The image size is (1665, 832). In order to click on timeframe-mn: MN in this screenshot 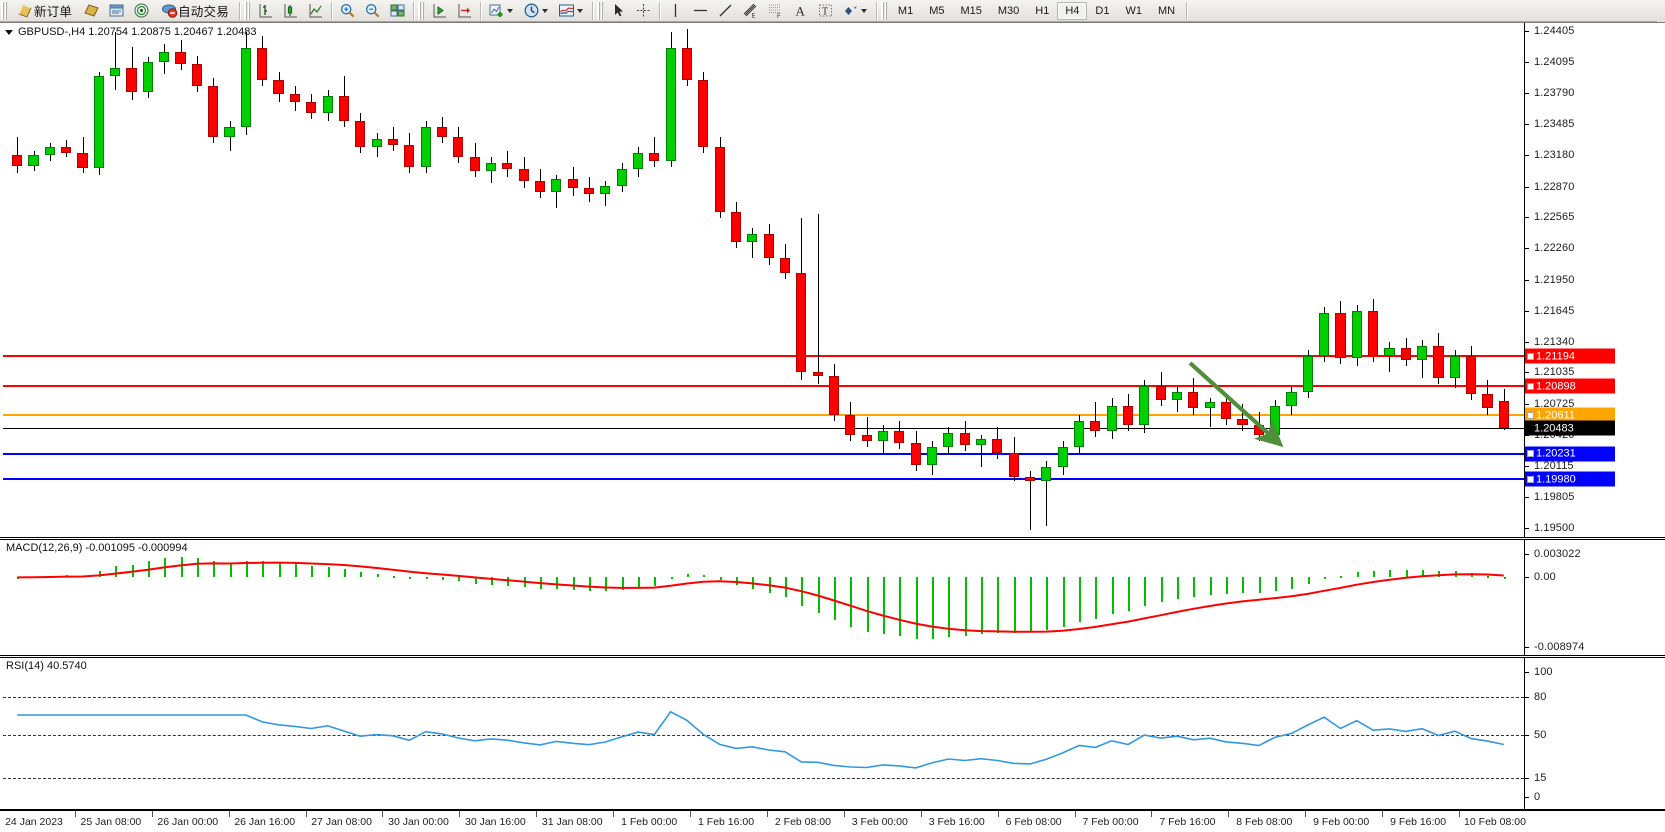, I will do `click(1166, 10)`.